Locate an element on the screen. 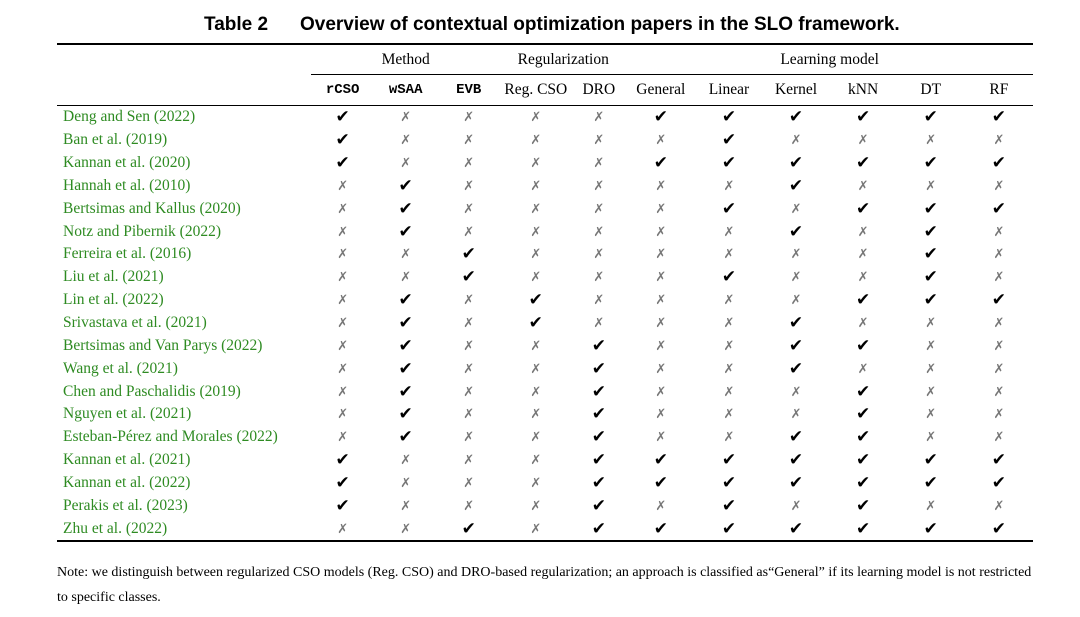 The height and width of the screenshot is (617, 1080). citation-link: Deng and Sen (2022) is located at coordinates (129, 117).